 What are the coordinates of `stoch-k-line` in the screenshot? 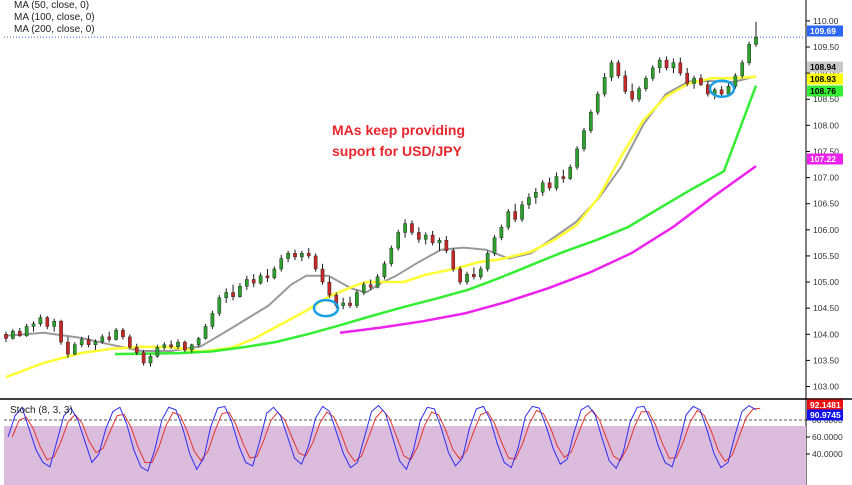 It's located at (382, 438).